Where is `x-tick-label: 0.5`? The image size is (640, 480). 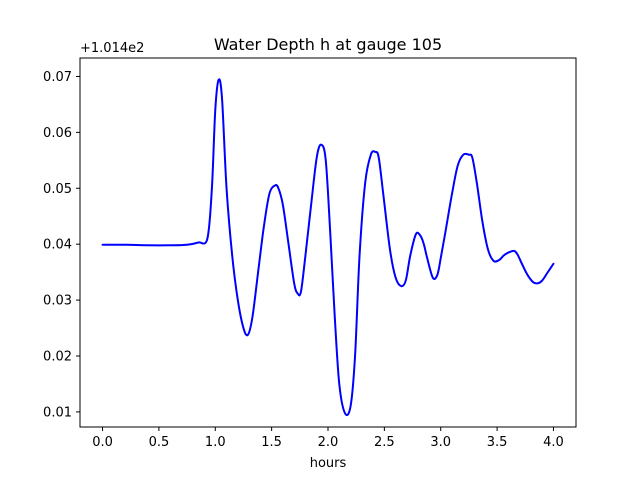 x-tick-label: 0.5 is located at coordinates (159, 442).